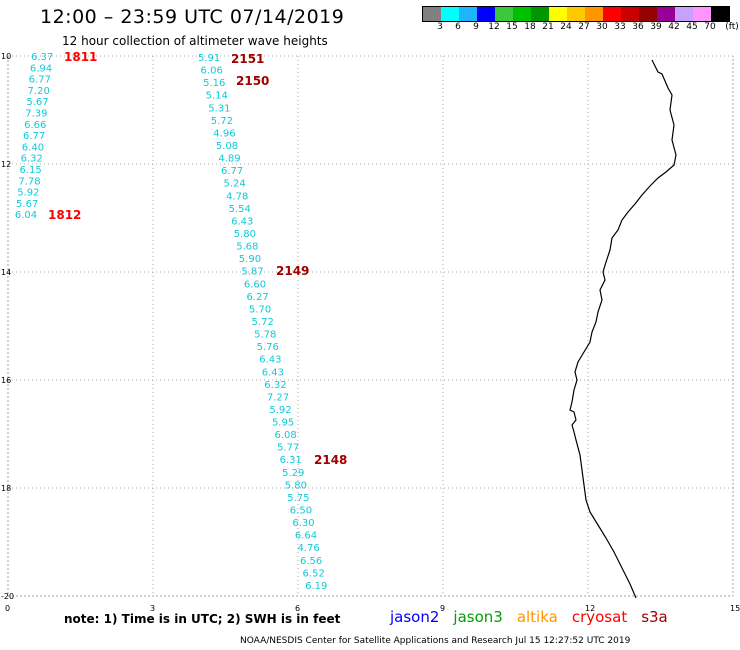 This screenshot has width=740, height=650. What do you see at coordinates (26, 215) in the screenshot?
I see `swh-value: 6.04` at bounding box center [26, 215].